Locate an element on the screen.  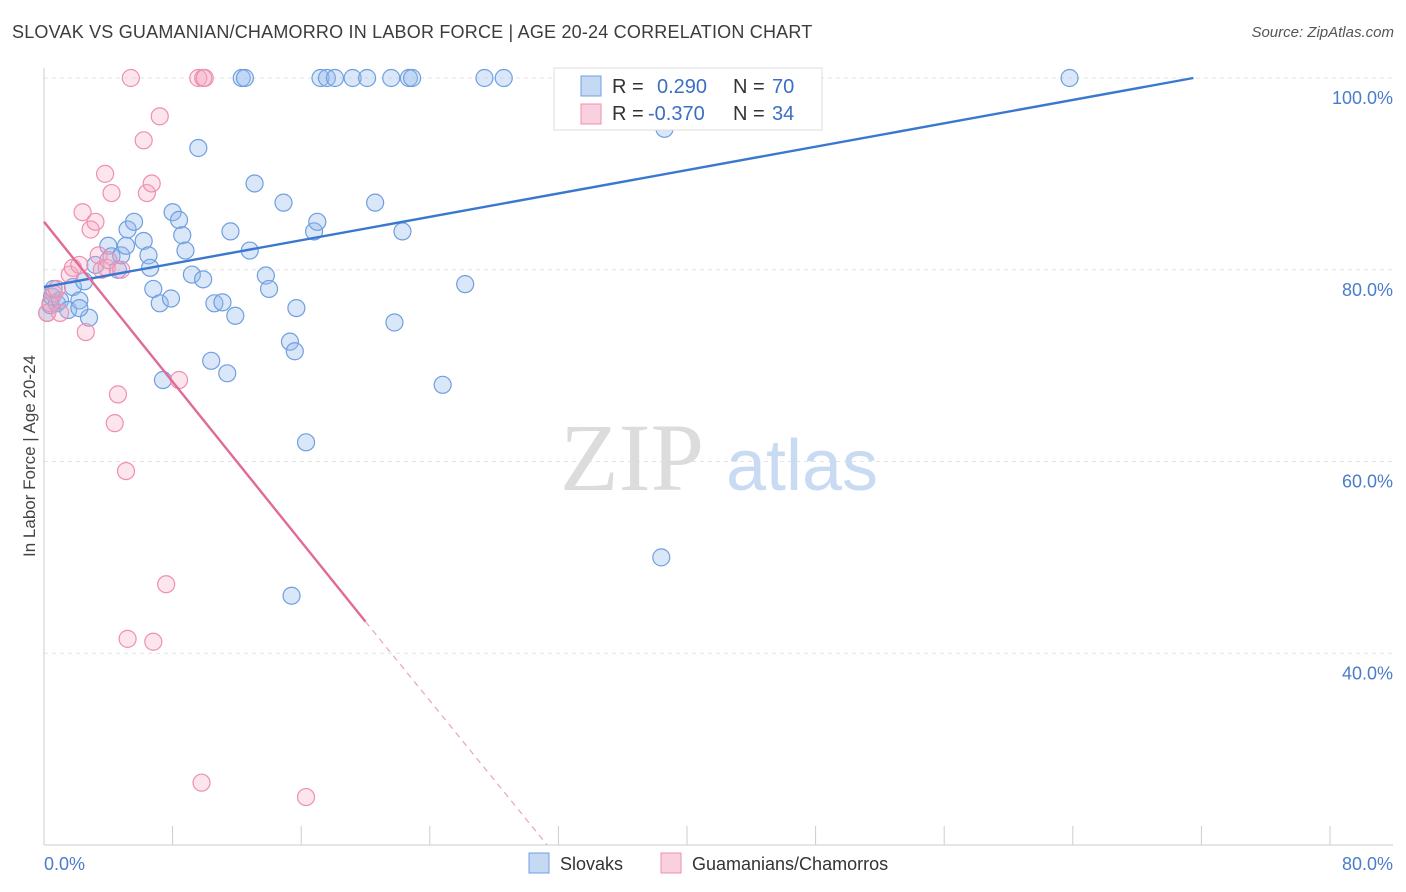
watermark-atlas: atlas is located at coordinates (802, 466).